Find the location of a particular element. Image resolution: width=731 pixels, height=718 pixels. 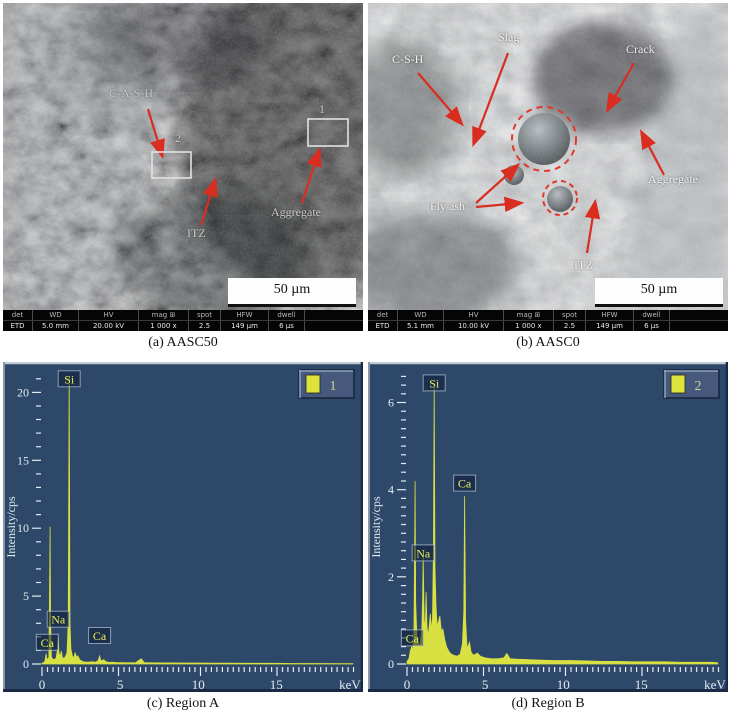

label-slag: Slag is located at coordinates (509, 37).